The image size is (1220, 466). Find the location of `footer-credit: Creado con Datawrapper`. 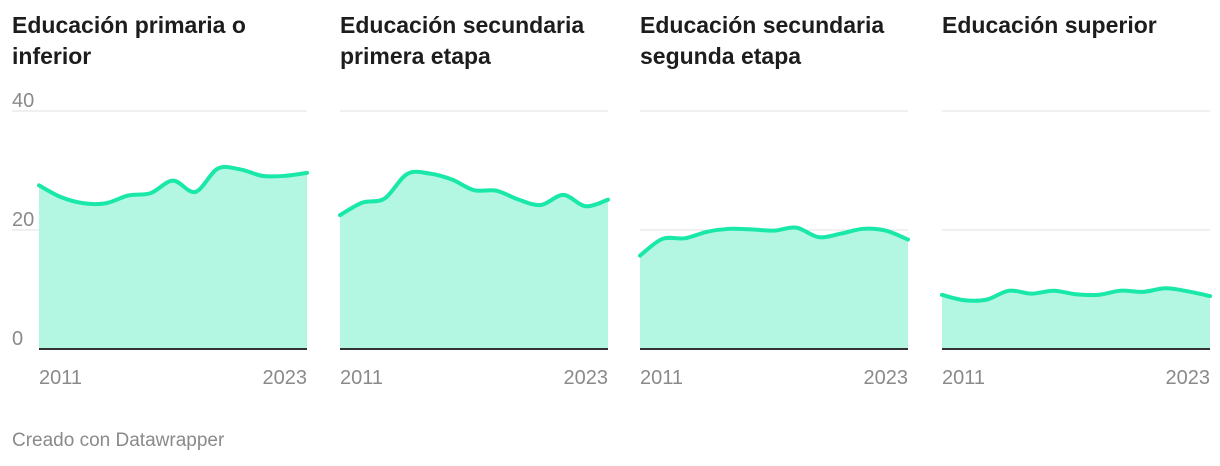

footer-credit: Creado con Datawrapper is located at coordinates (118, 440).